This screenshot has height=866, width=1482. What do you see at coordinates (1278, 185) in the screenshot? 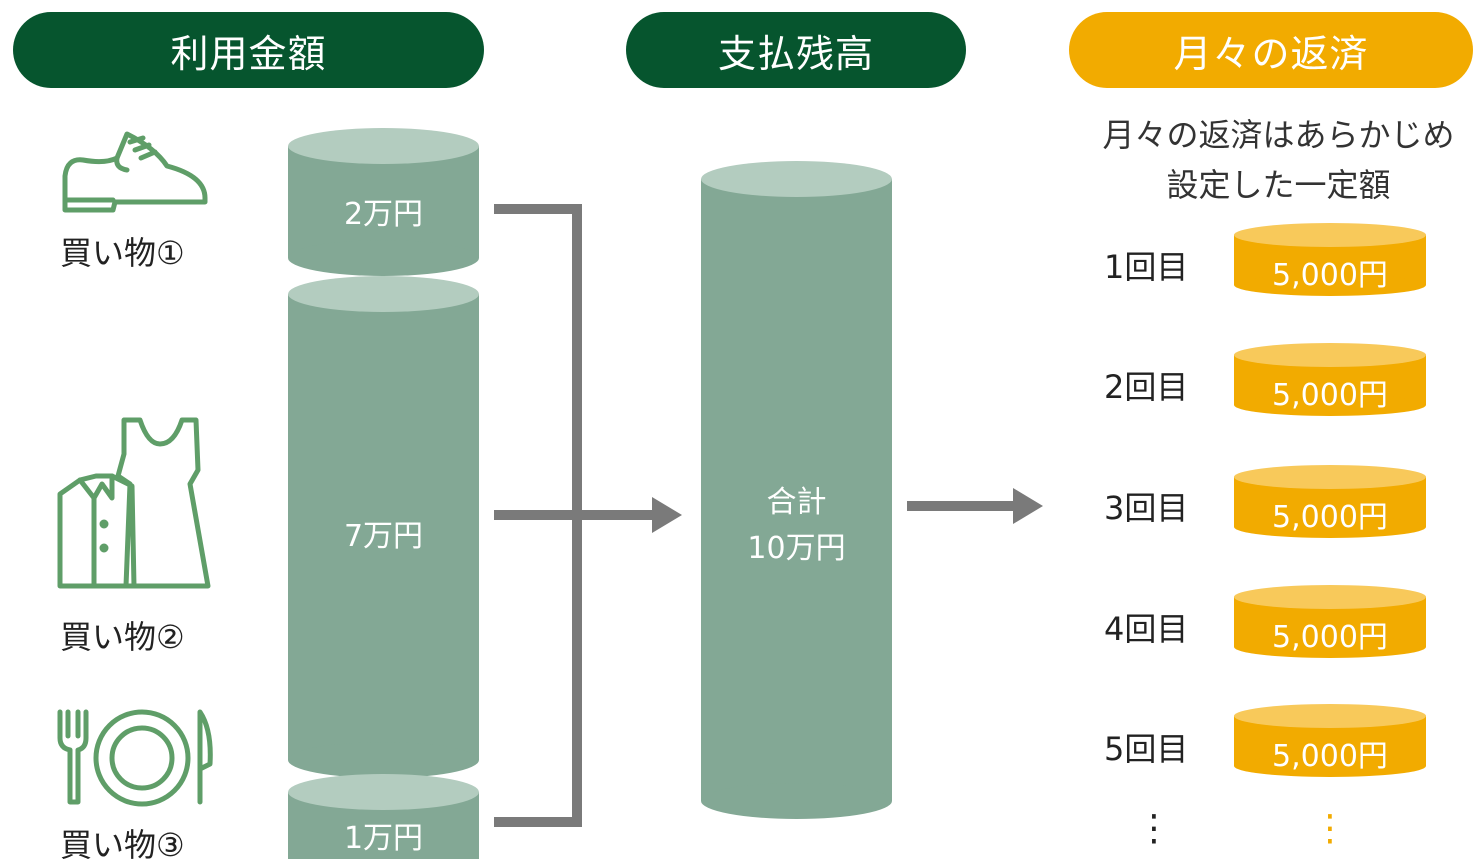
I see `monthly-description-line-2: 設定した一定額` at bounding box center [1278, 185].